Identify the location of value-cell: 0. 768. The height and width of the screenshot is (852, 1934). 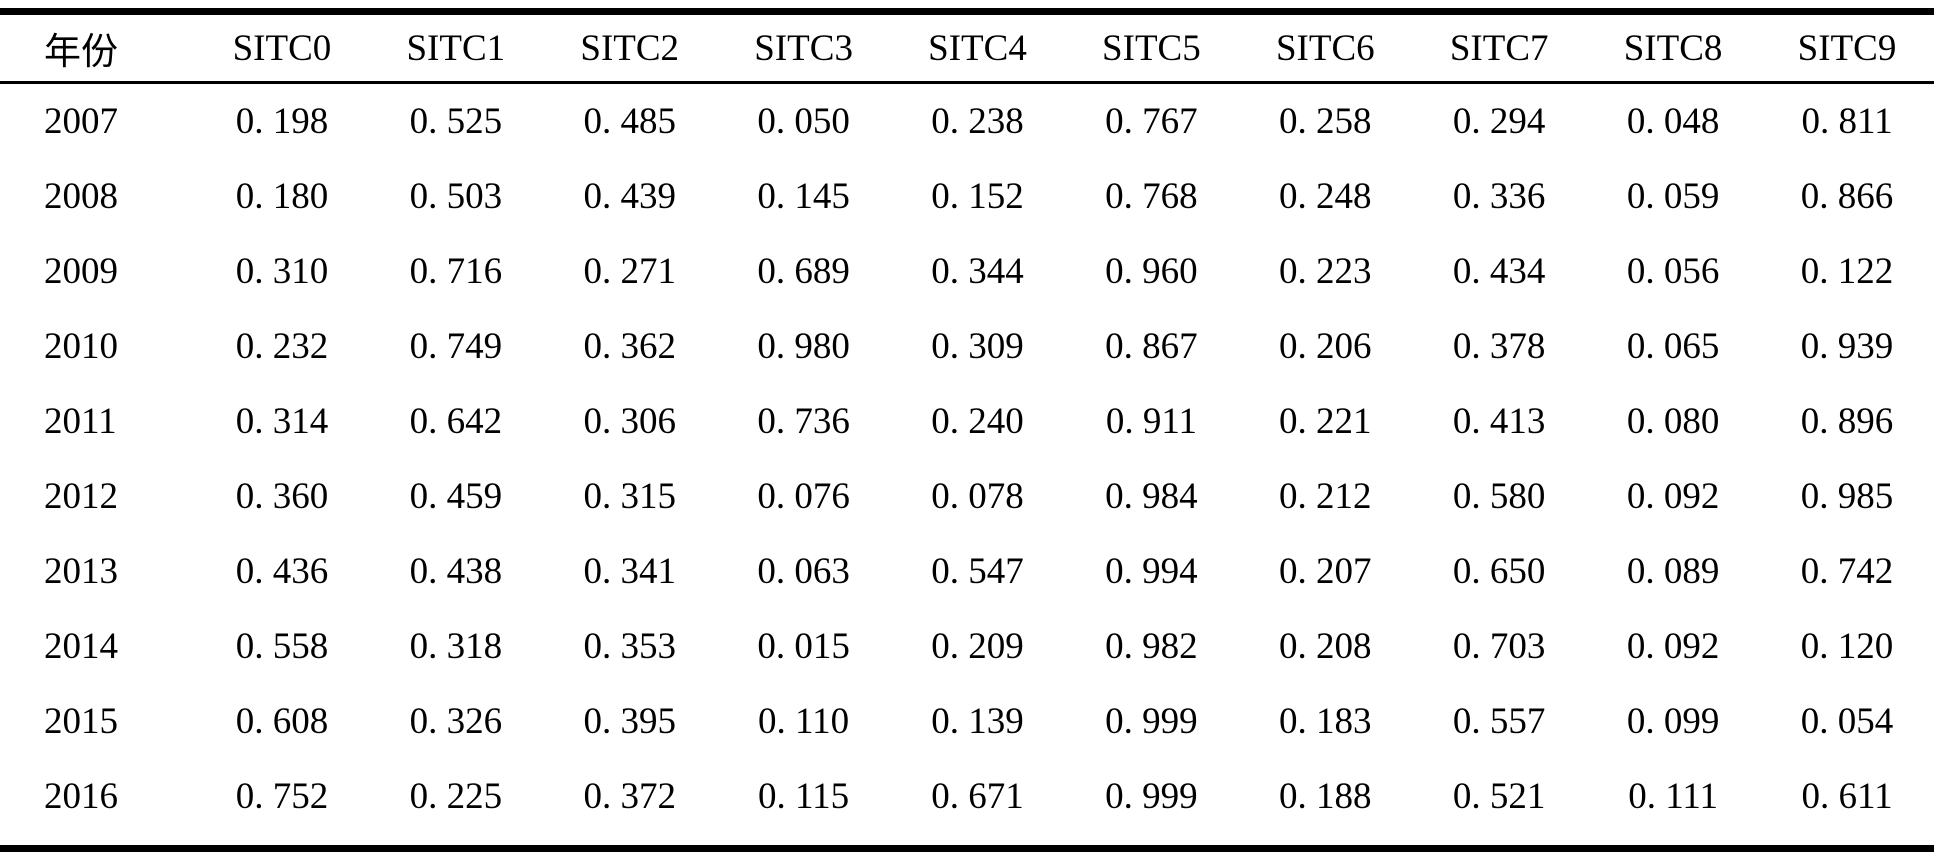
(1151, 196).